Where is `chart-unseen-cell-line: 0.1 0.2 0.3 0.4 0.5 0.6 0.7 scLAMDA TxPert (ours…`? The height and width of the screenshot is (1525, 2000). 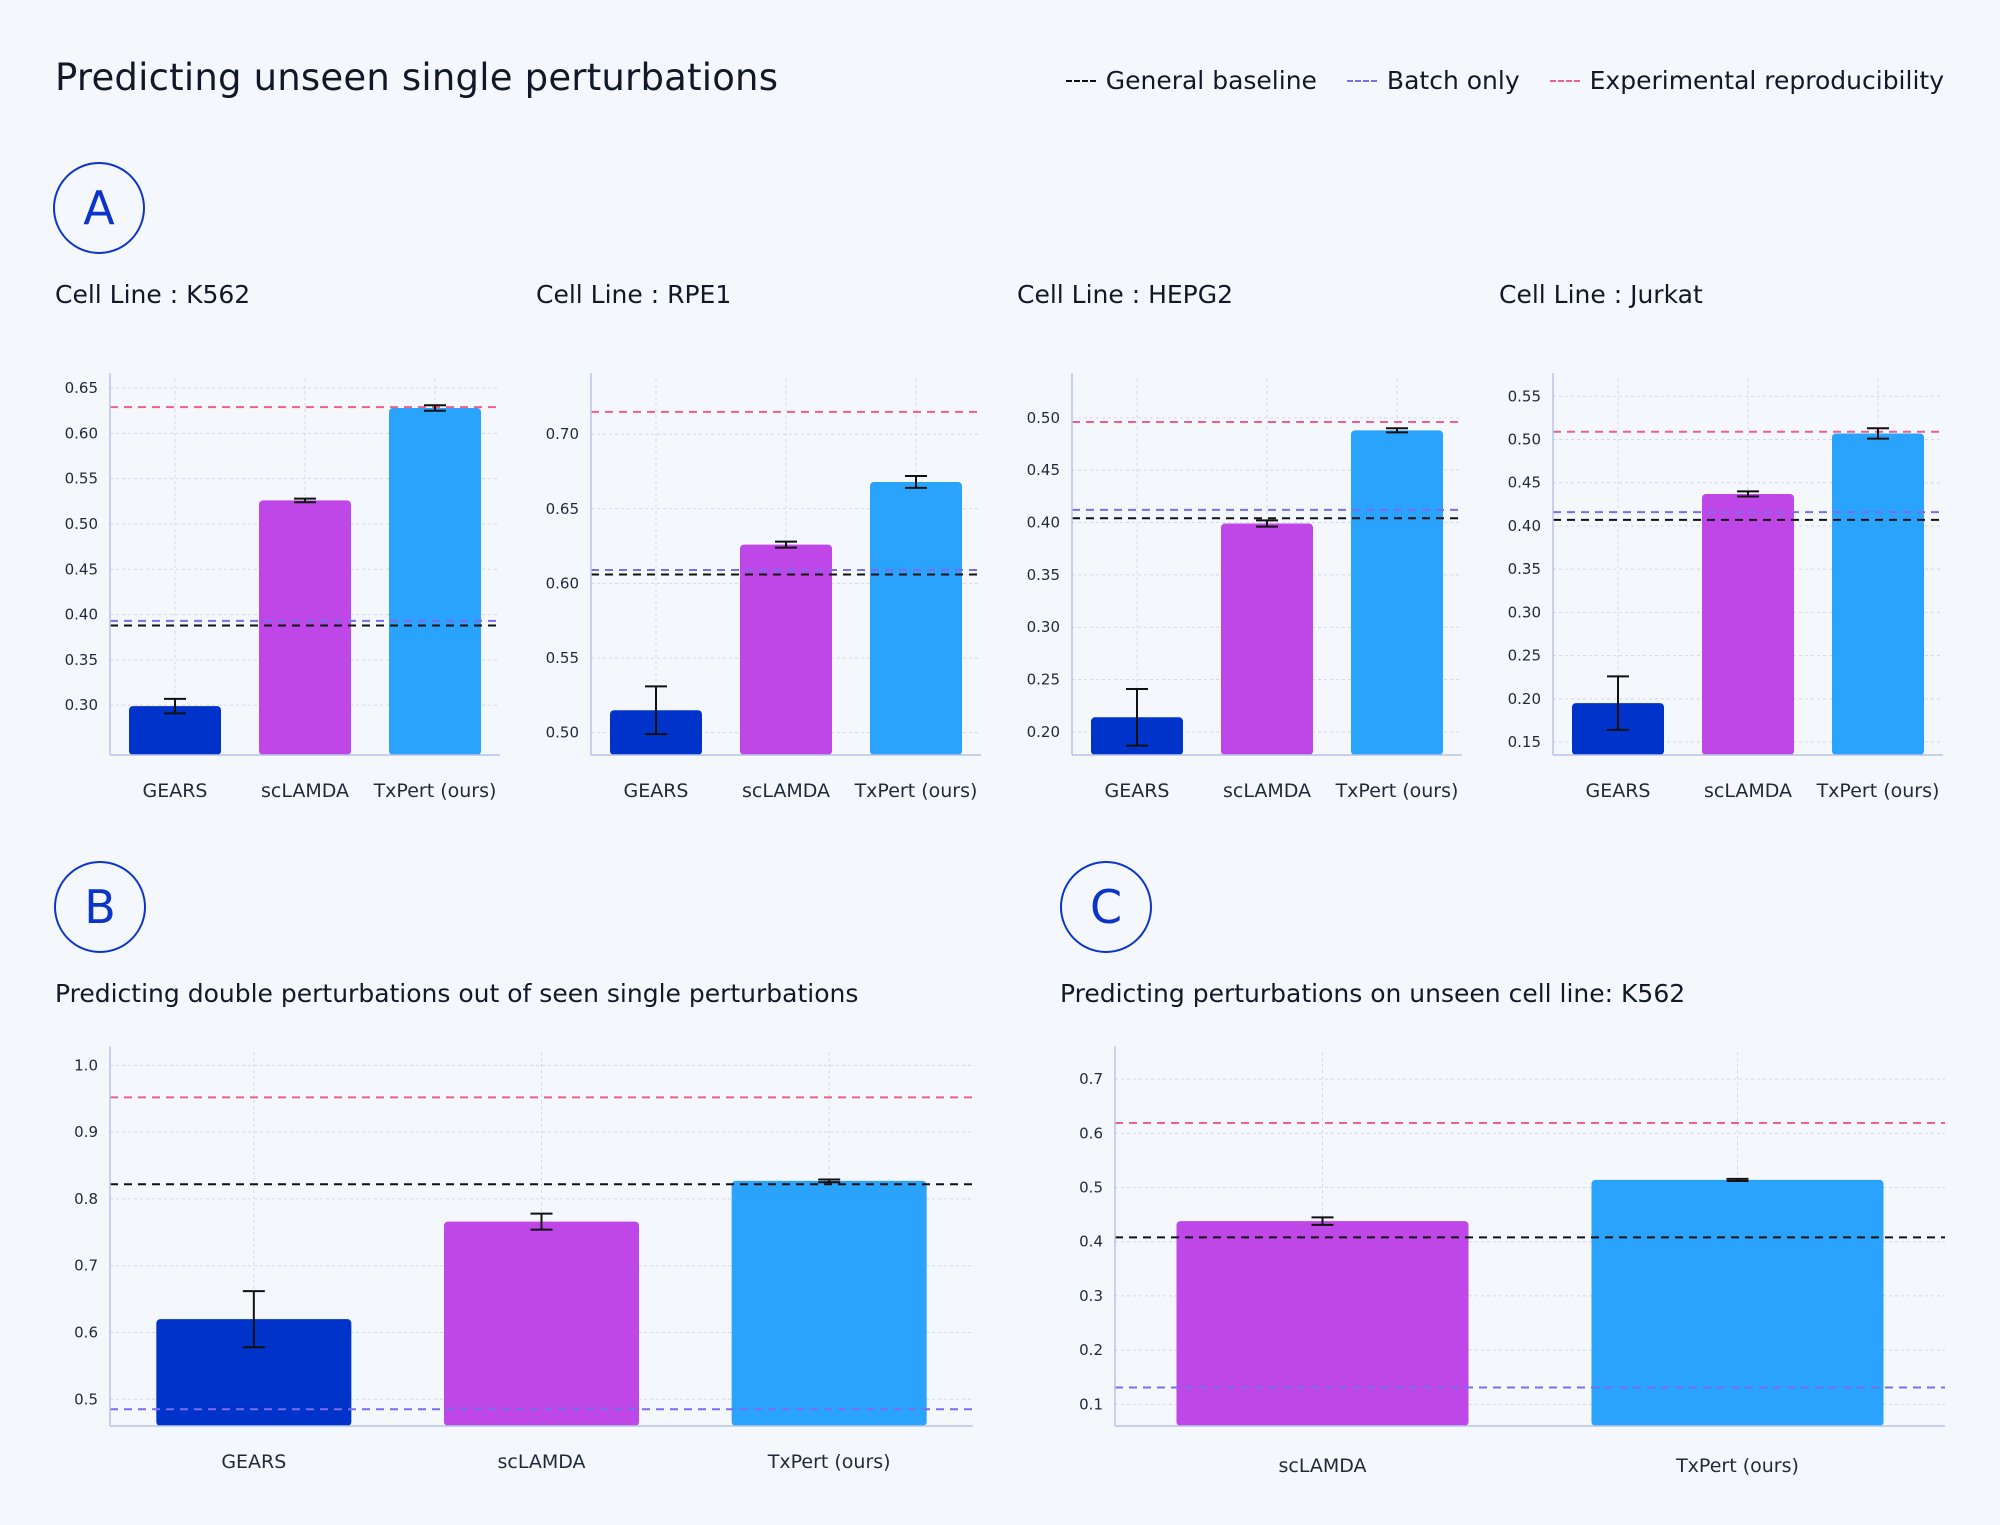 chart-unseen-cell-line: 0.1 0.2 0.3 0.4 0.5 0.6 0.7 scLAMDA TxPert (ours… is located at coordinates (1512, 1261).